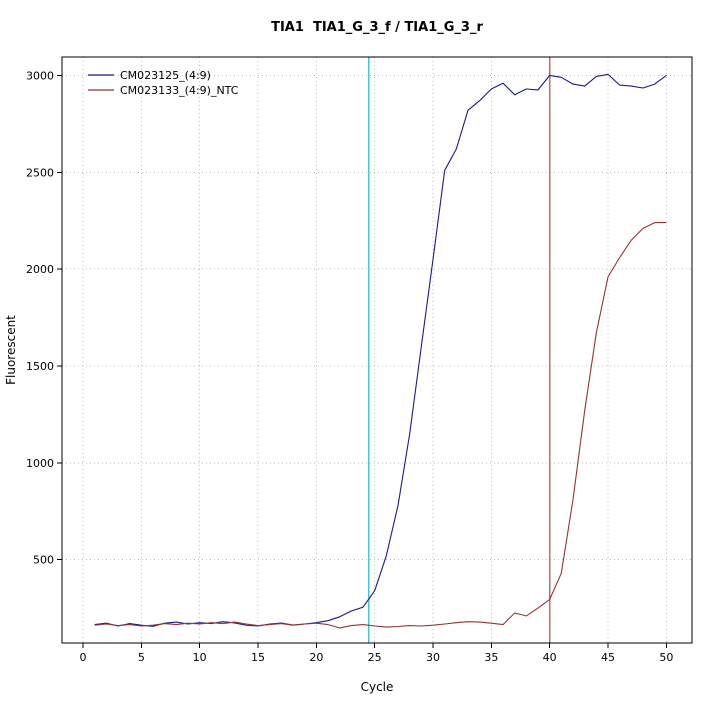 This screenshot has height=720, width=720. I want to click on x-tick-label: 45, so click(608, 657).